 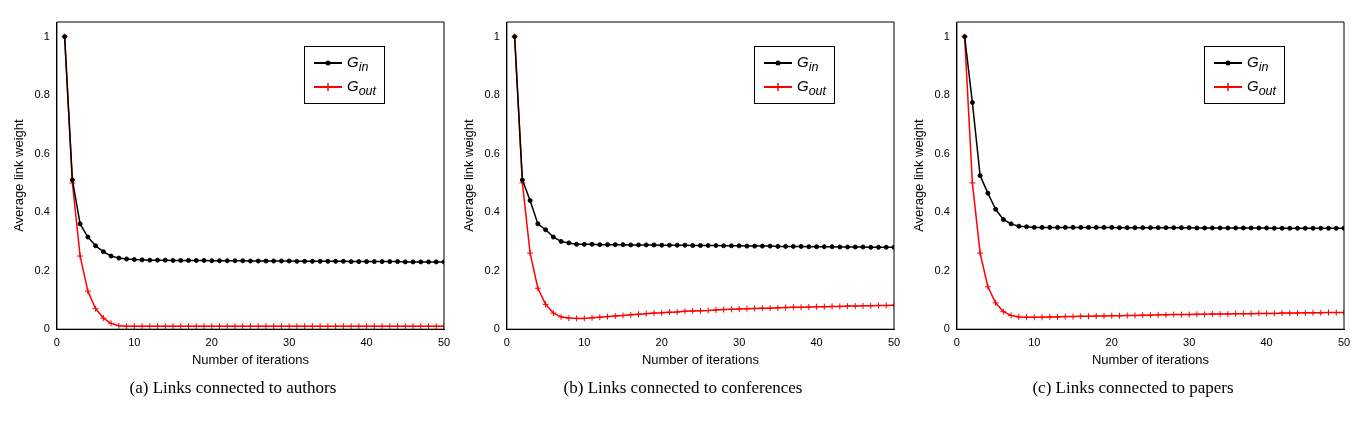 I want to click on text: (c) Links connected to papers, so click(x=1133, y=388).